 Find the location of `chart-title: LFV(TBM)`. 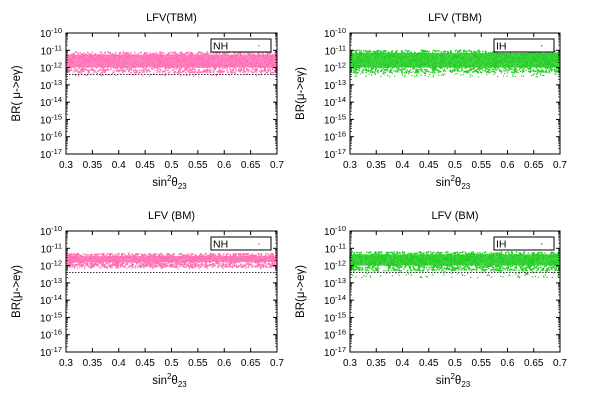

chart-title: LFV(TBM) is located at coordinates (171, 18).